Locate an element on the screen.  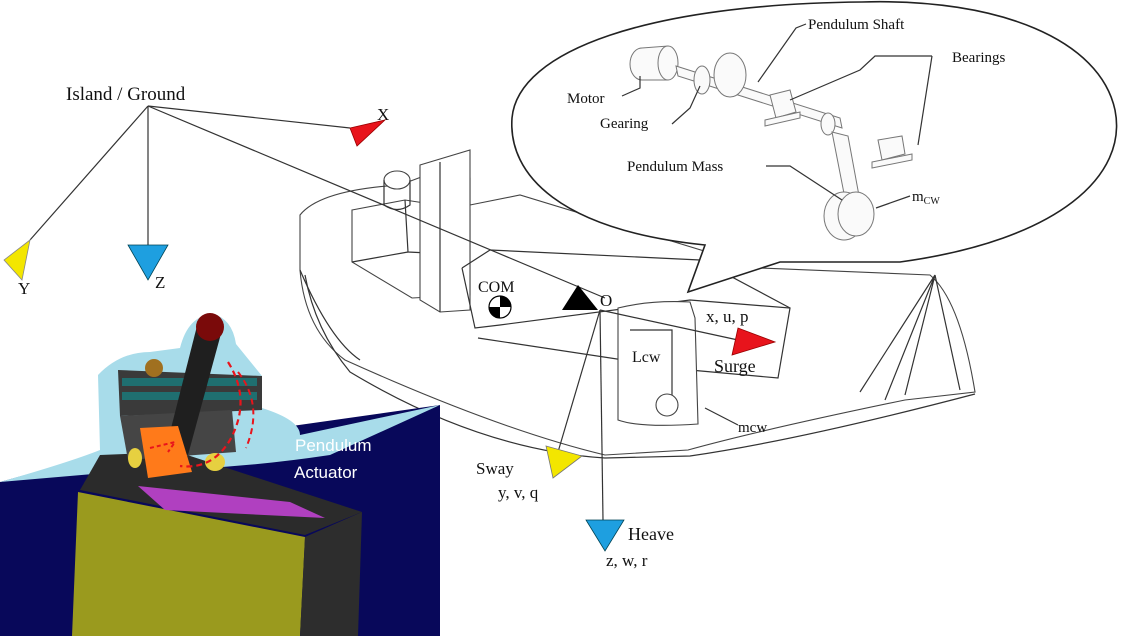
sway-arrow-icon is located at coordinates (564, 462).